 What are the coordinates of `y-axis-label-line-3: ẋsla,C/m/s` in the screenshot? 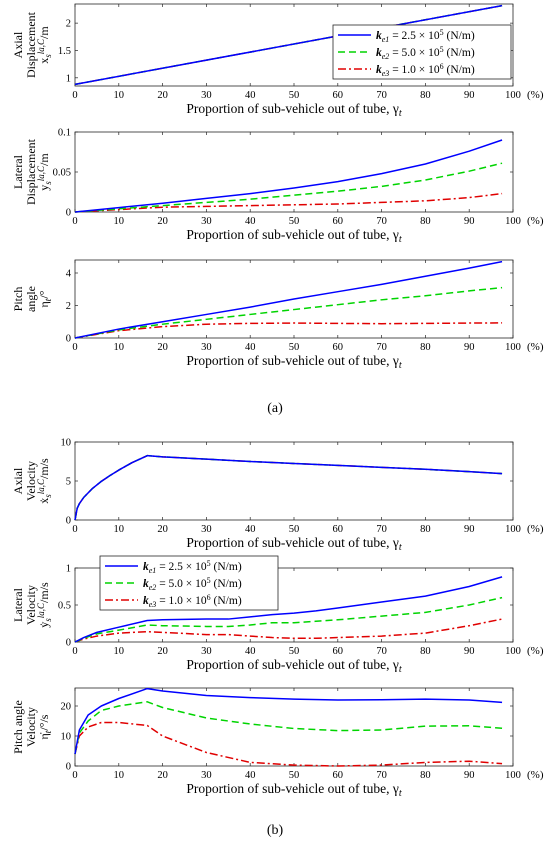 It's located at (44, 481).